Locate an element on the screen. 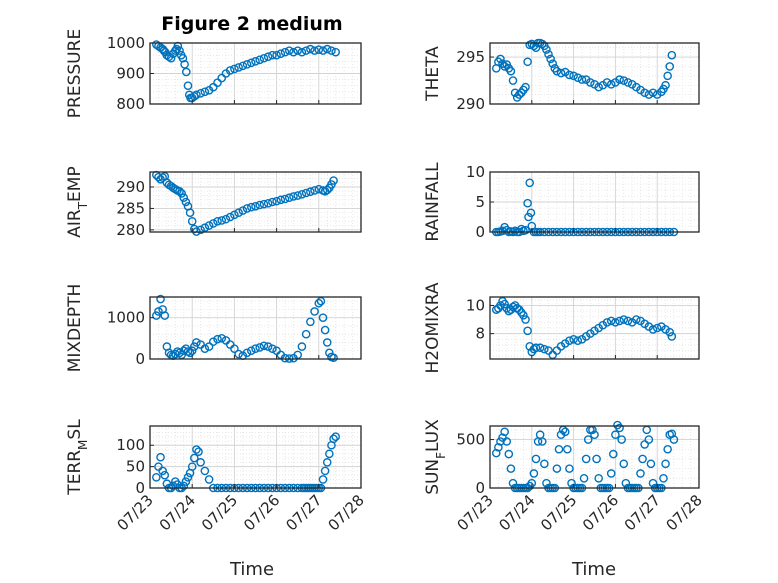 The image size is (778, 583). y-axis-label-main: PRESSURE is located at coordinates (75, 73).